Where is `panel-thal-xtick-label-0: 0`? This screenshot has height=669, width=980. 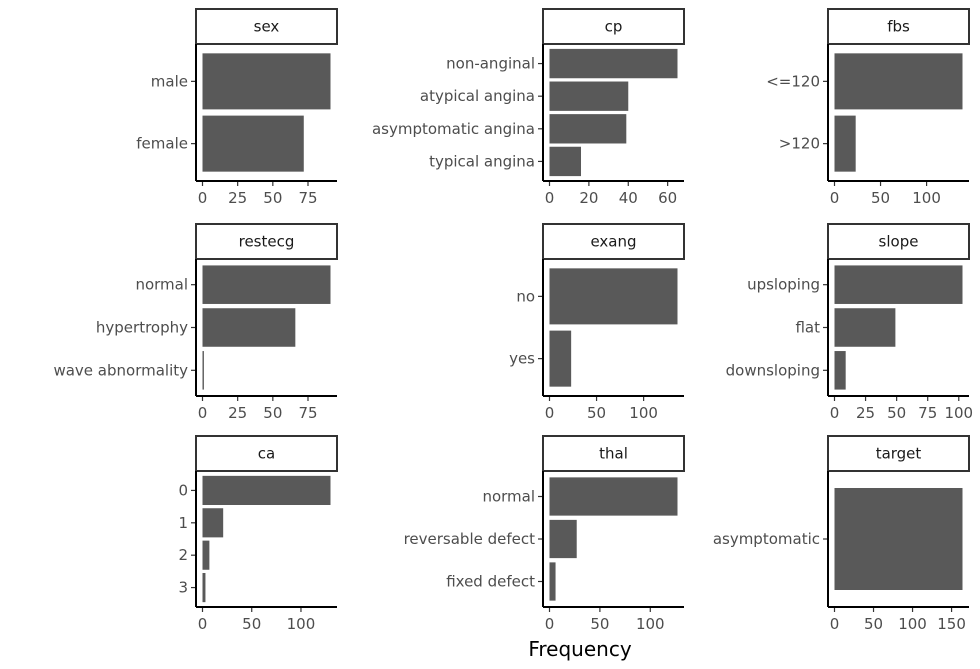 panel-thal-xtick-label-0: 0 is located at coordinates (550, 624).